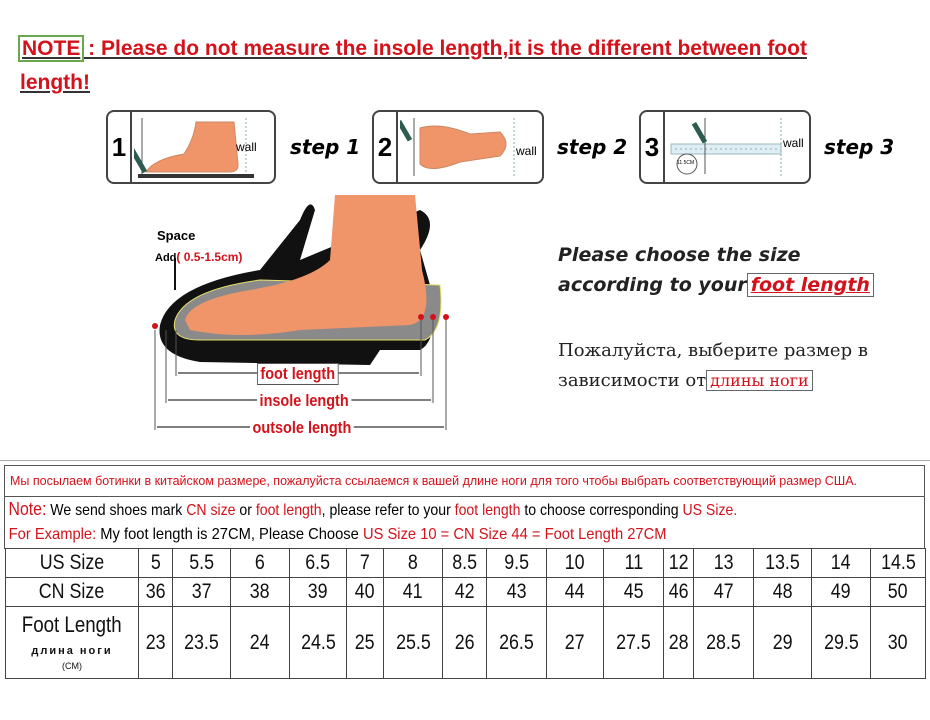 This screenshot has width=930, height=720. What do you see at coordinates (413, 592) in the screenshot?
I see `cn-cell: 41` at bounding box center [413, 592].